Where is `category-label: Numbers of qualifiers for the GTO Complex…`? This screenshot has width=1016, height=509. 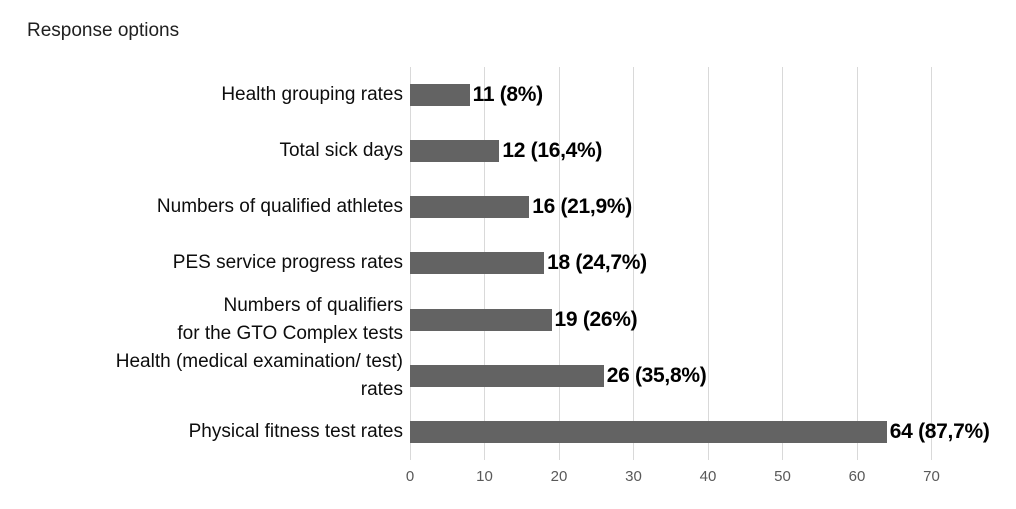 category-label: Numbers of qualifiers for the GTO Complex… is located at coordinates (201, 320).